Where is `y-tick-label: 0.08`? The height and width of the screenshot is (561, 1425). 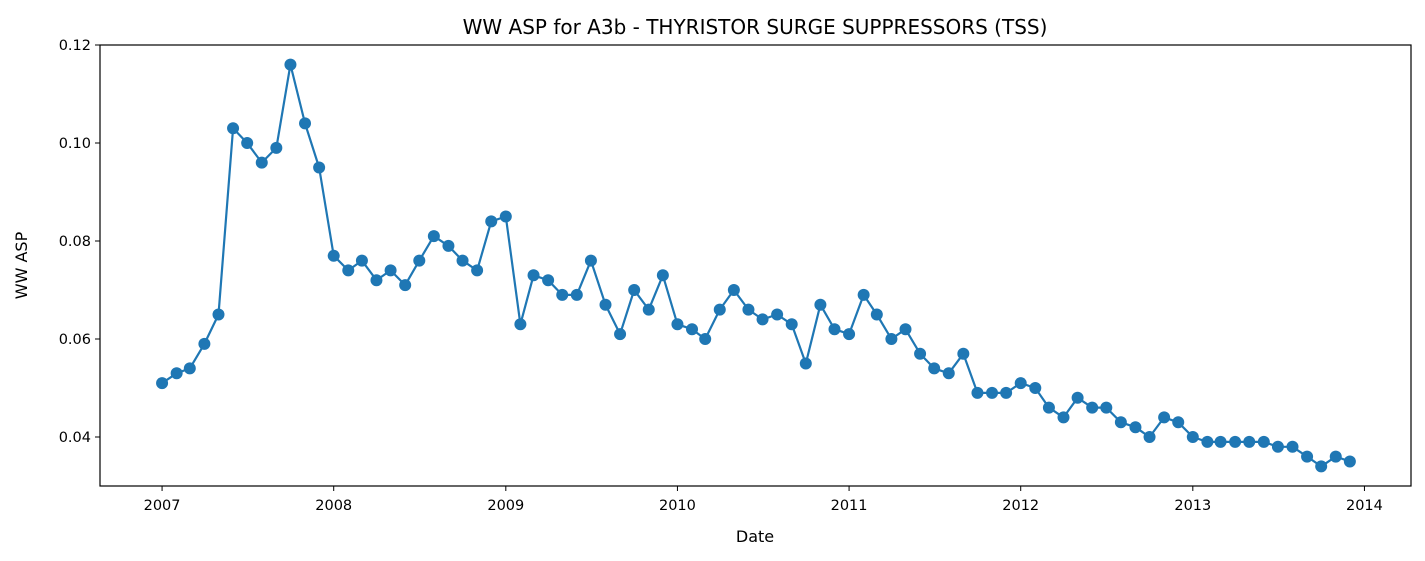
y-tick-label: 0.08 is located at coordinates (75, 242).